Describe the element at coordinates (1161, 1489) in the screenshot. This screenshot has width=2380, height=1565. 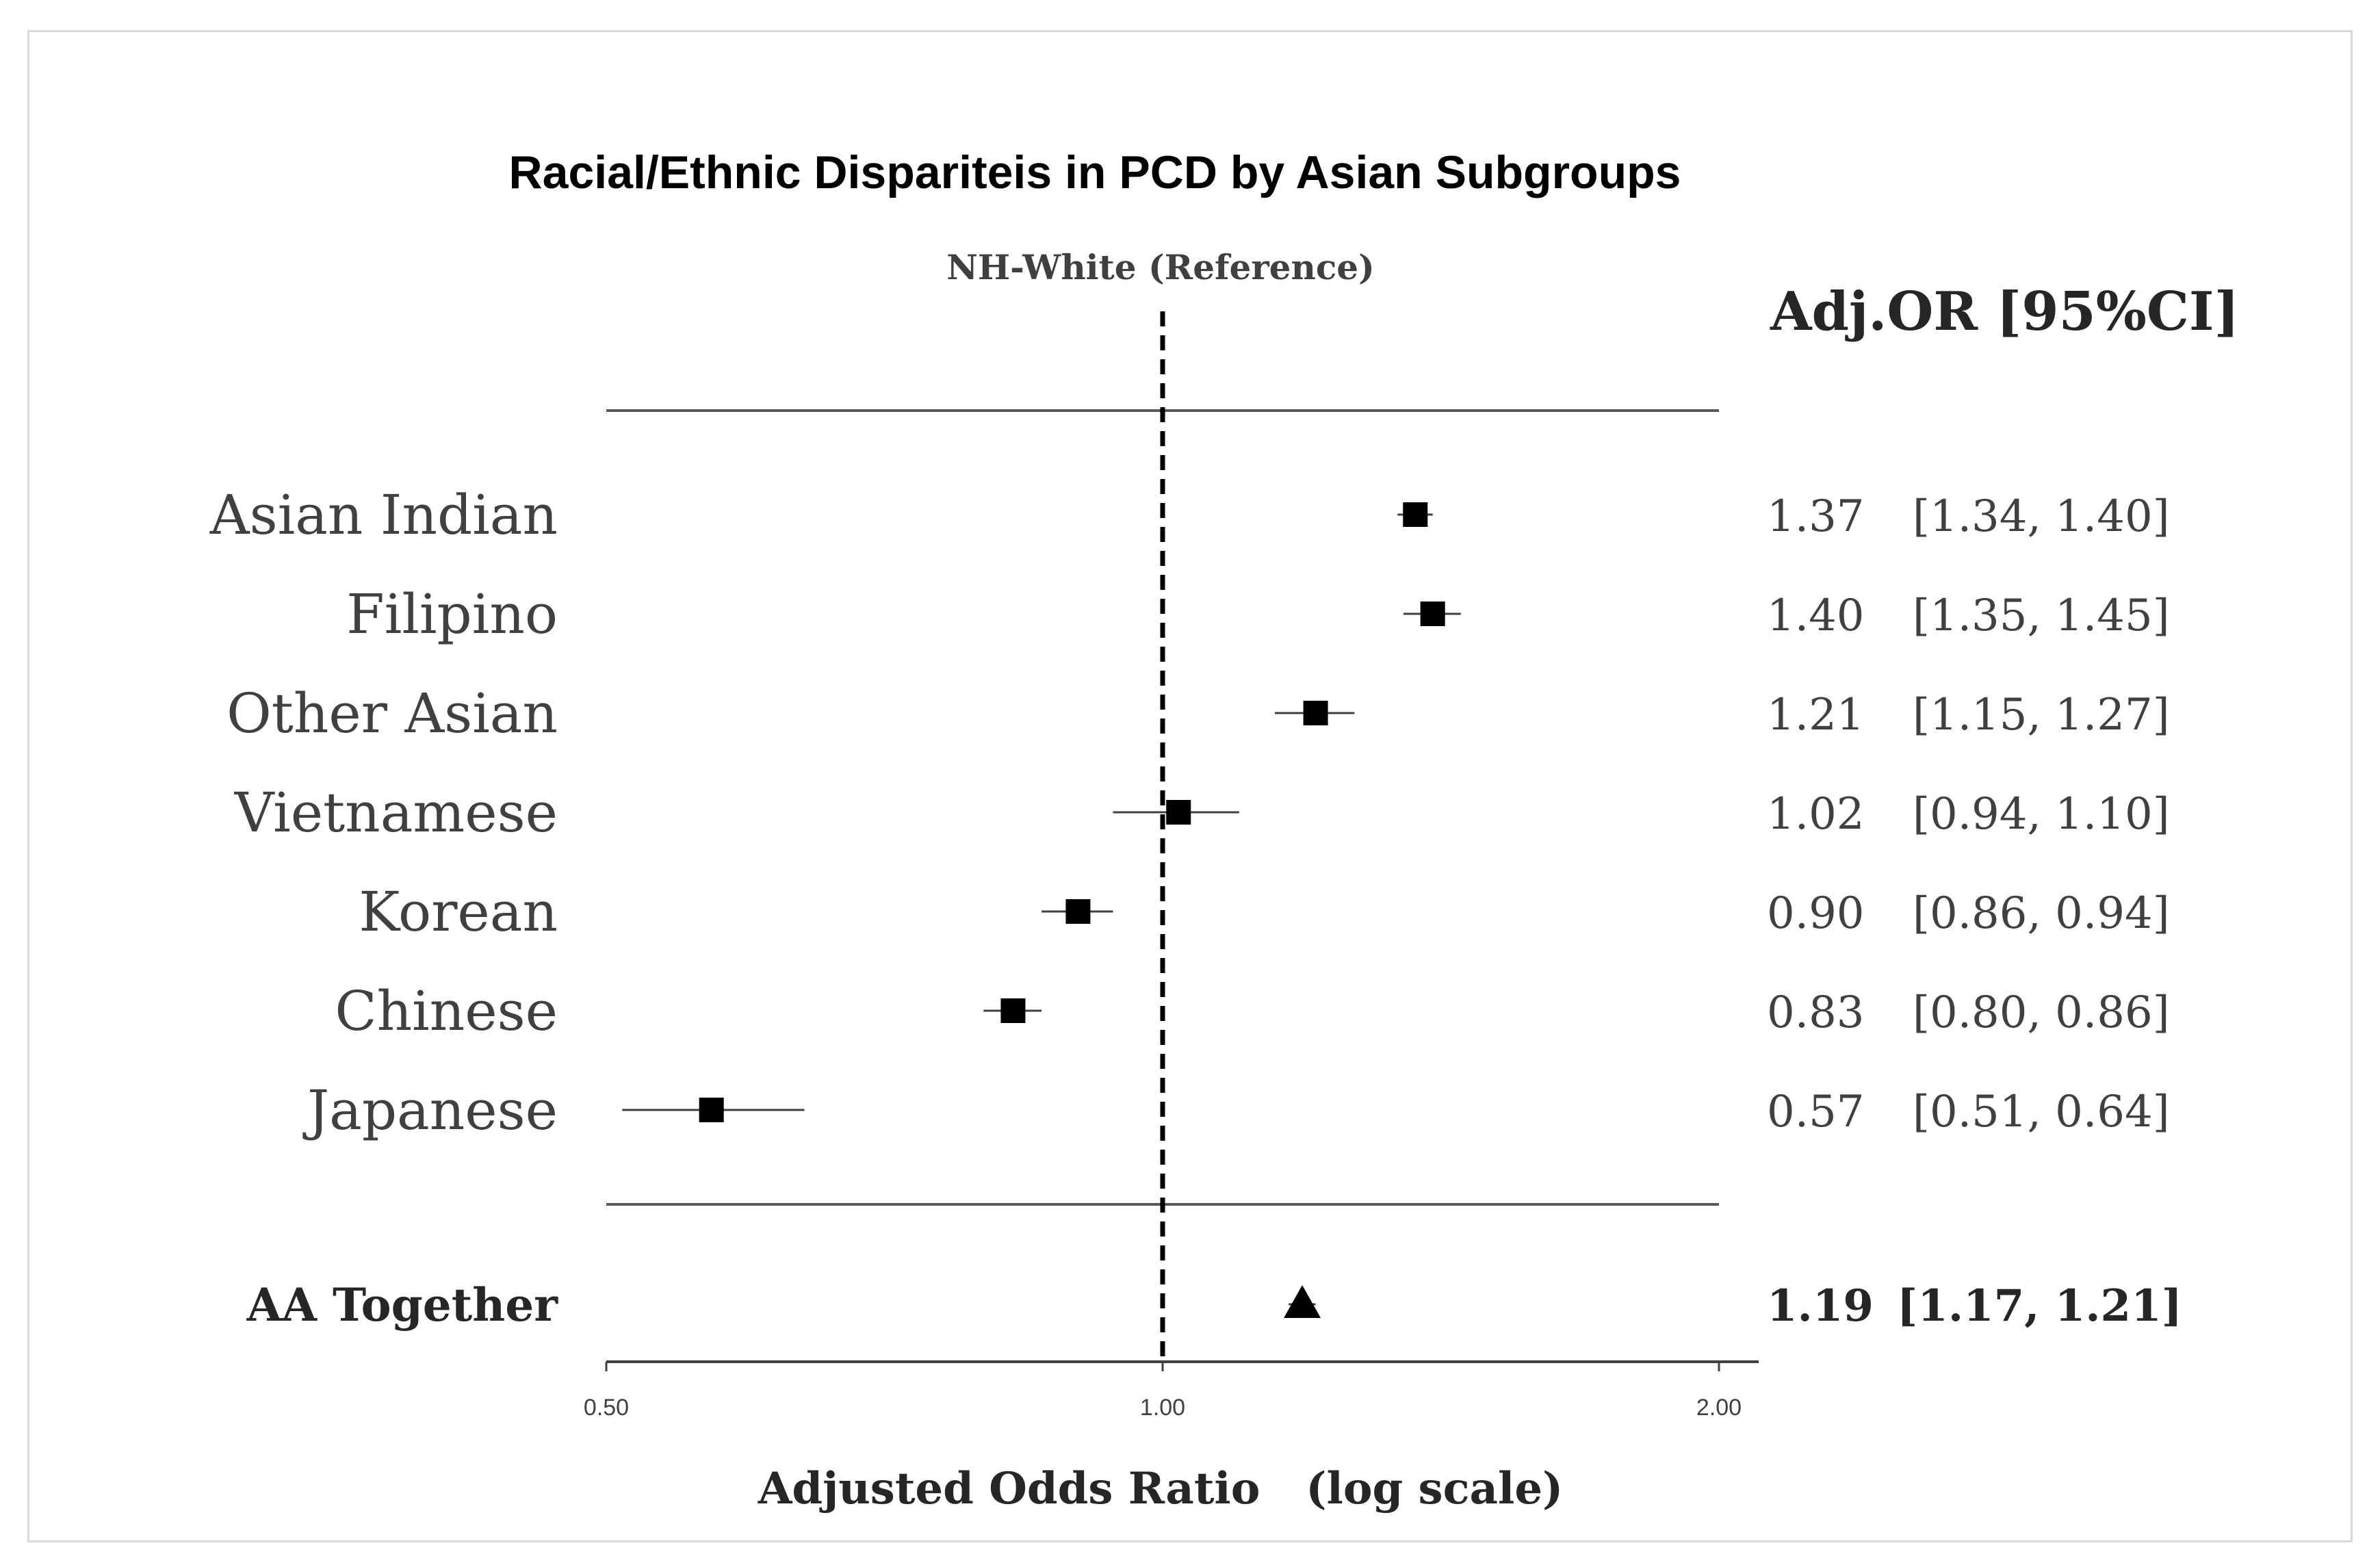
I see `x-axis-label: Adjusted Odds Ratio (log scale)` at that location.